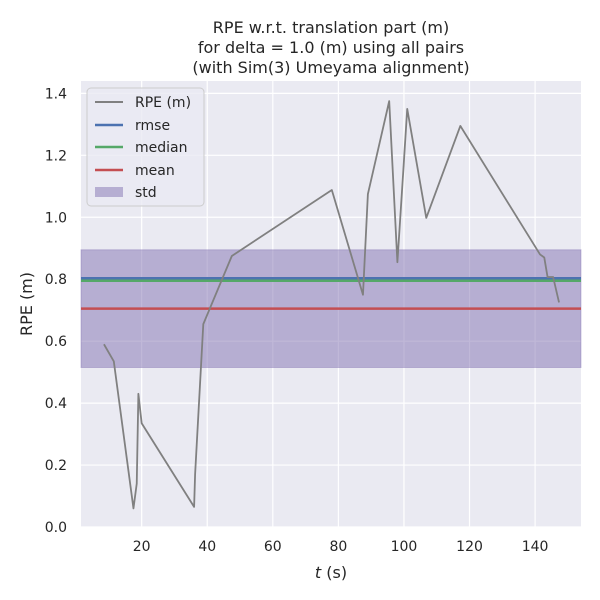  Describe the element at coordinates (56, 280) in the screenshot. I see `y-tick-label: 0.8` at that location.